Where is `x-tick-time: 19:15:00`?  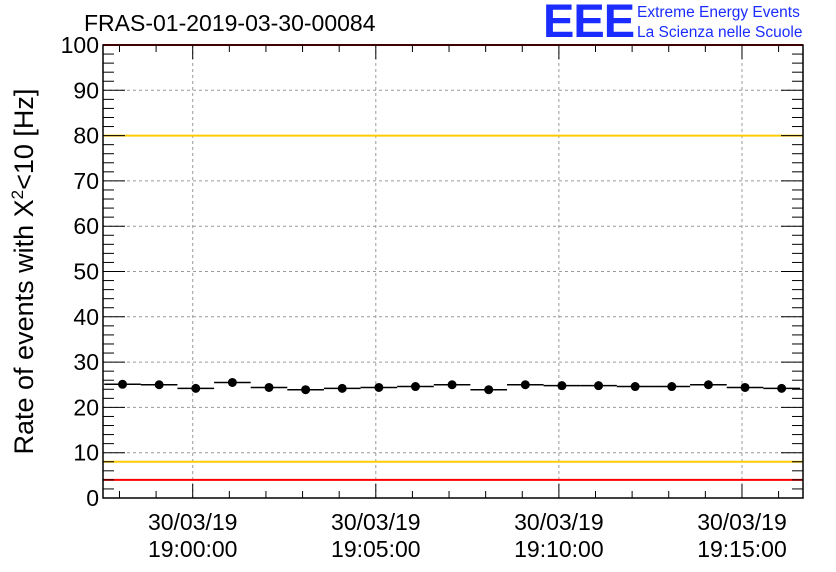 x-tick-time: 19:15:00 is located at coordinates (742, 549).